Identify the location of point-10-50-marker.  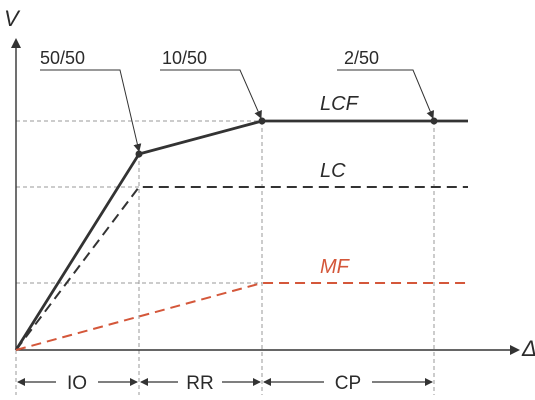
(262, 121).